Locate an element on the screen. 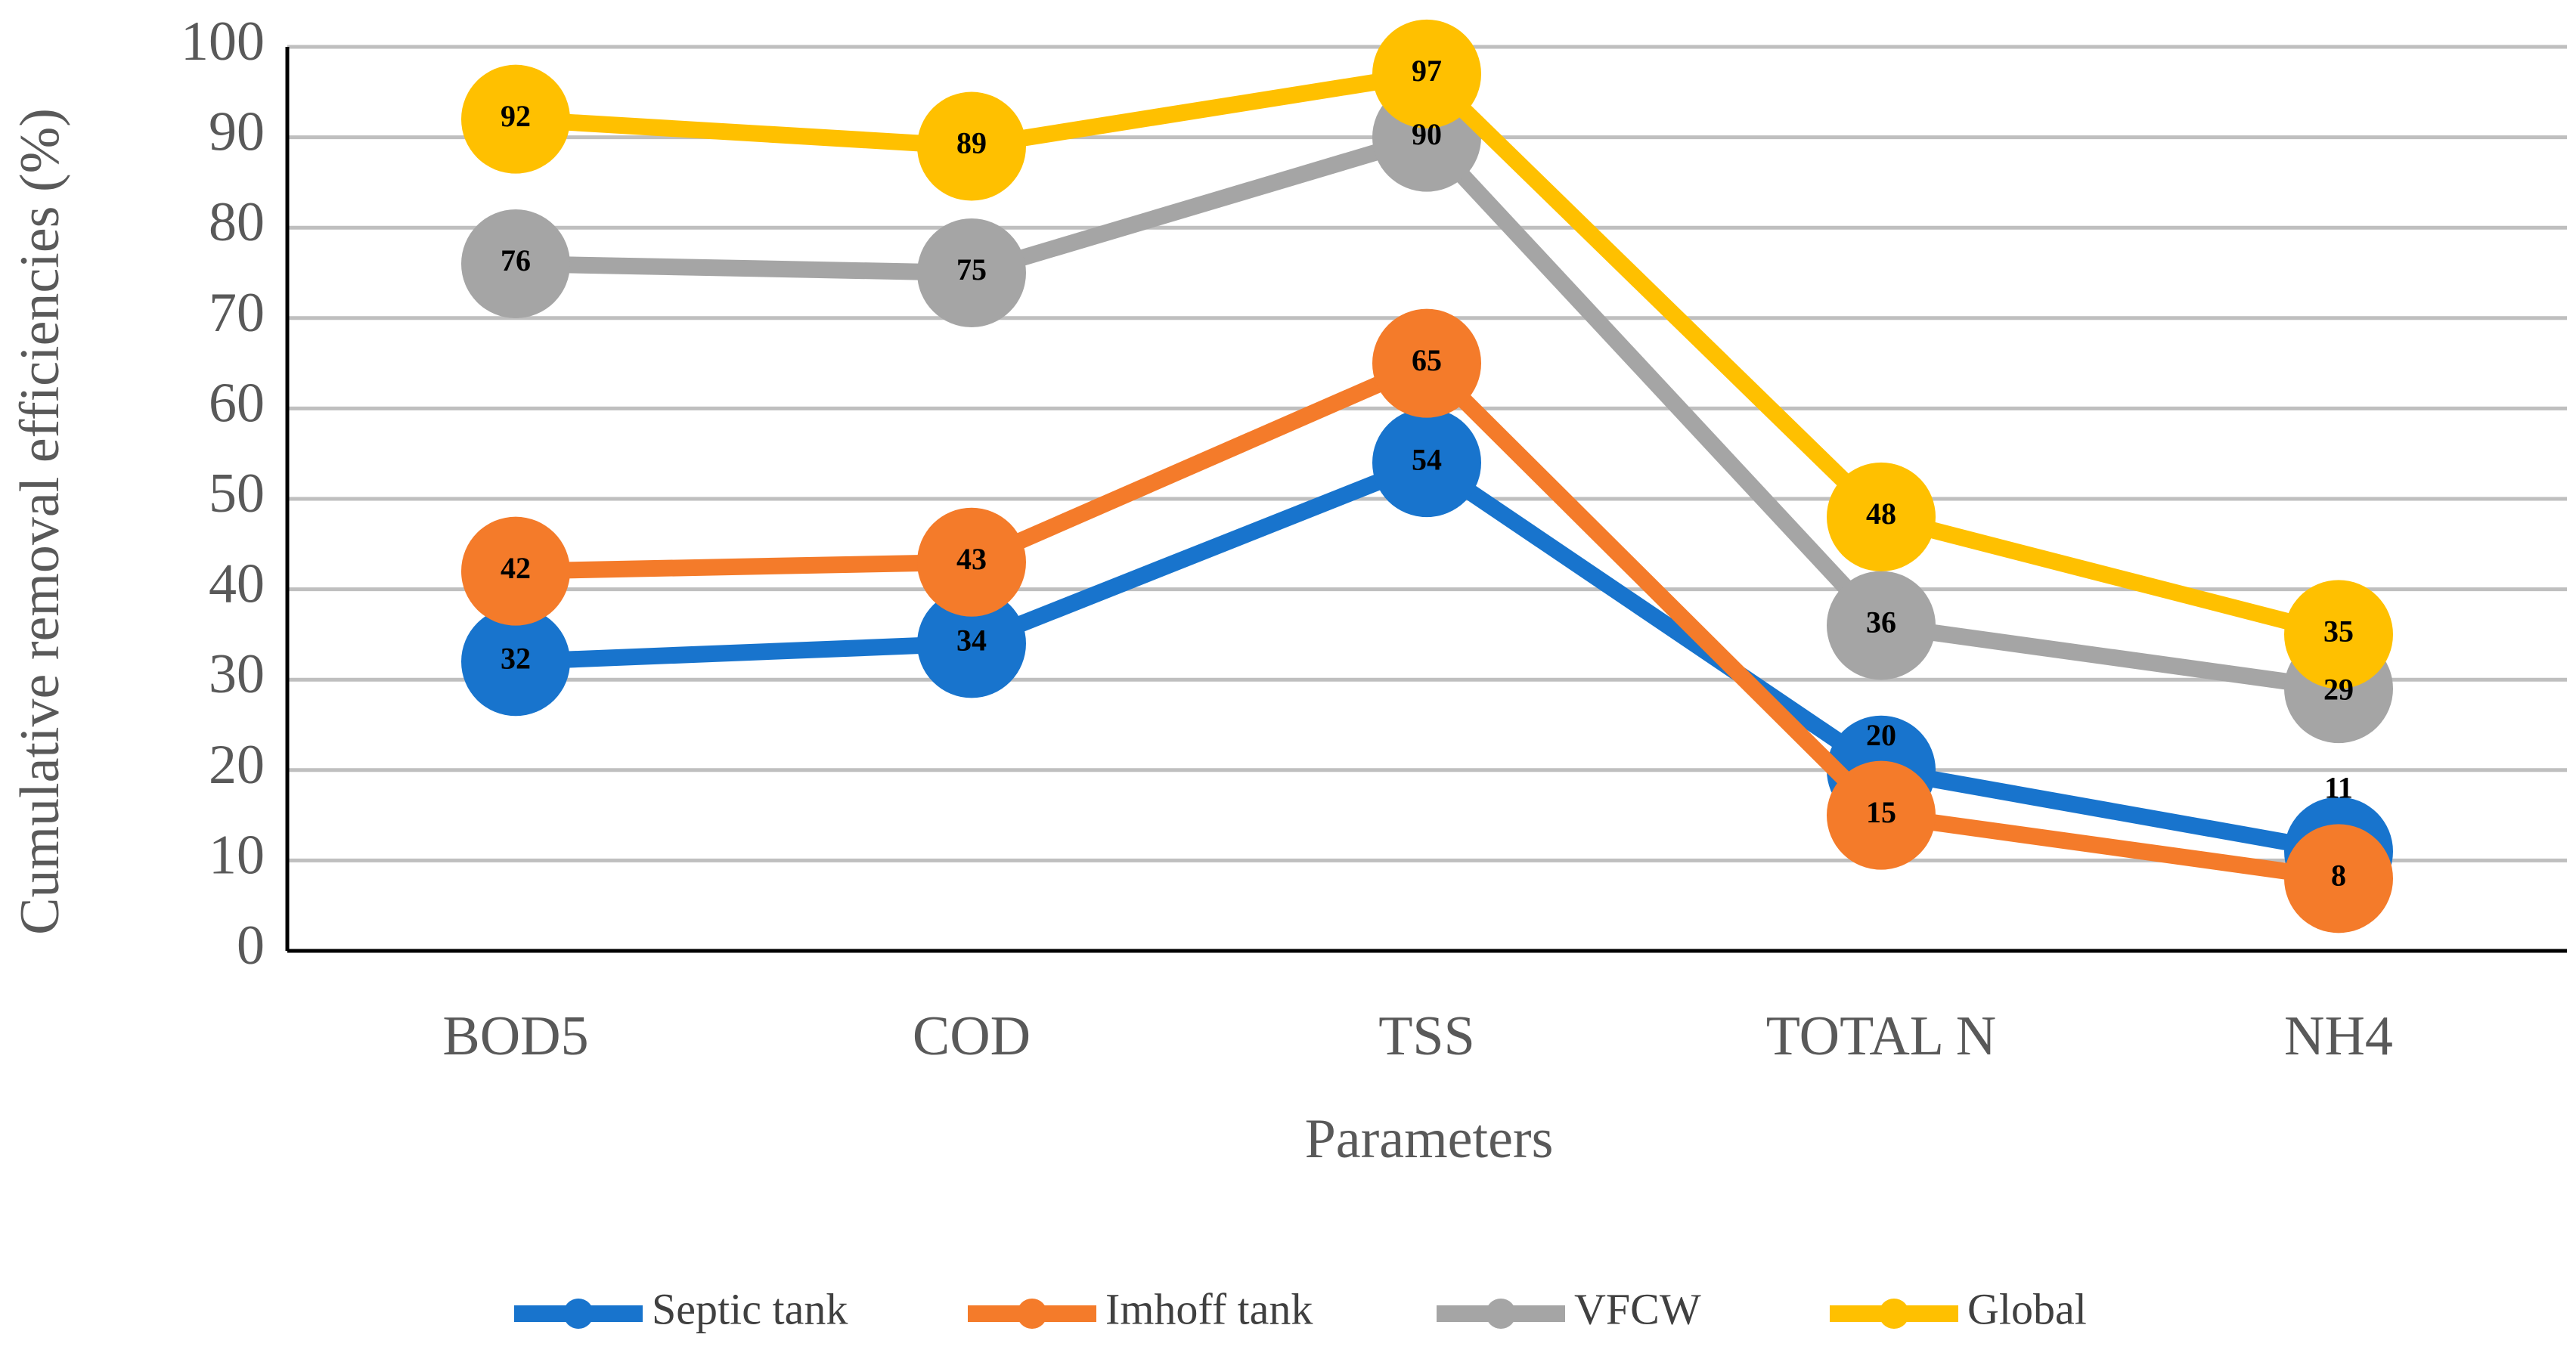 This screenshot has height=1356, width=2576. y-tick-label: 60 is located at coordinates (237, 403).